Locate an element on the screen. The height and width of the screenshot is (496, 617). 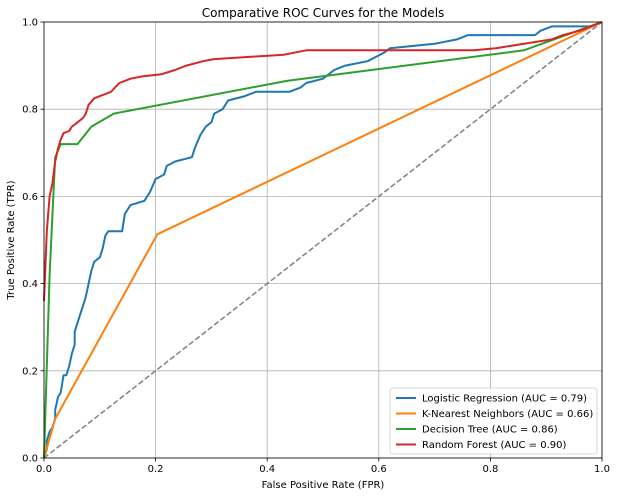
x-tick-label: 0.6 is located at coordinates (379, 469).